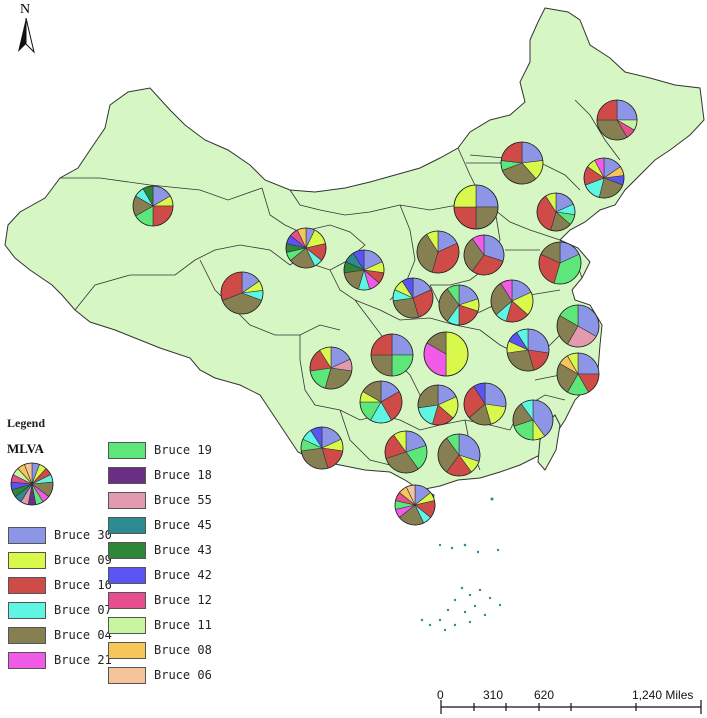  I want to click on legend-item: Bruce 07, so click(60, 610).